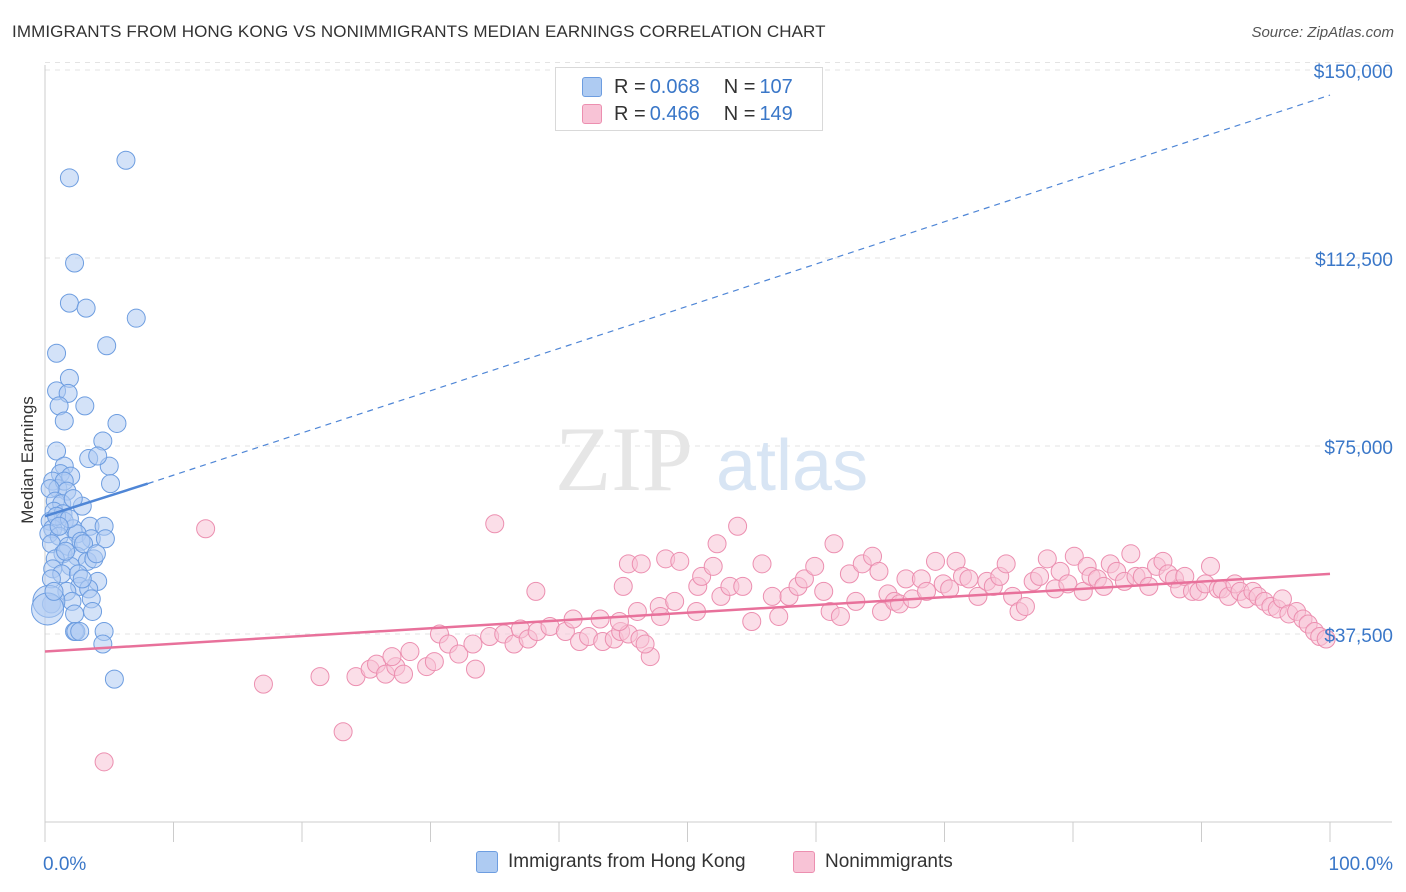 The width and height of the screenshot is (1406, 892). I want to click on y-tick-label: $75,000, so click(1358, 448).